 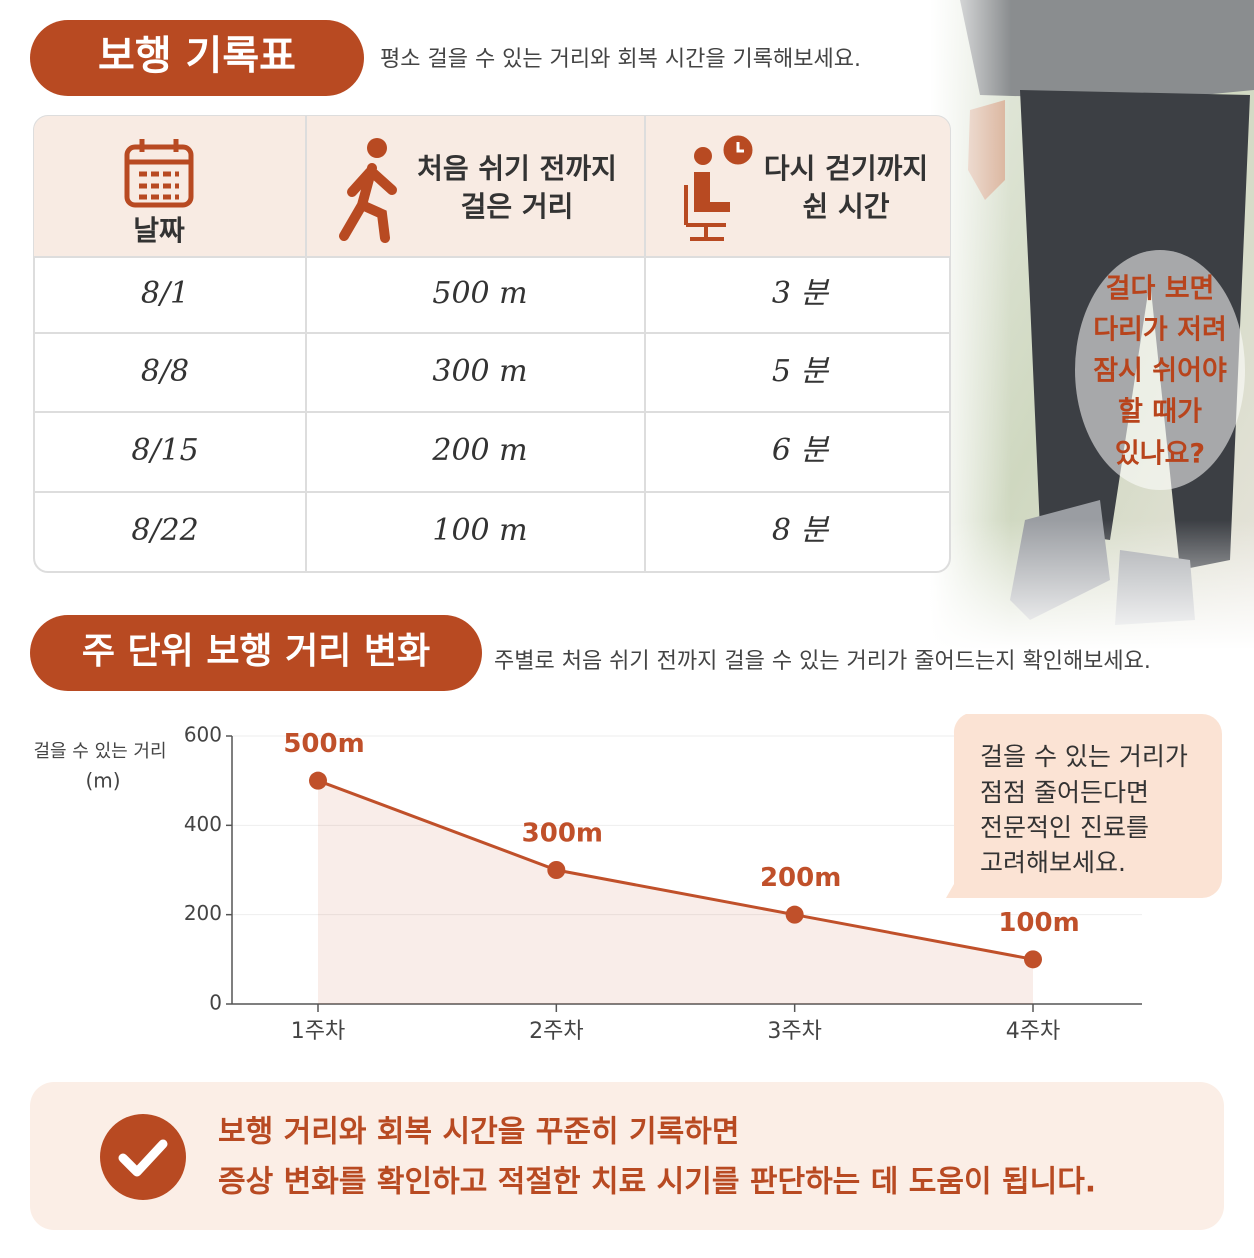 What do you see at coordinates (159, 230) in the screenshot?
I see `column-header: 날짜` at bounding box center [159, 230].